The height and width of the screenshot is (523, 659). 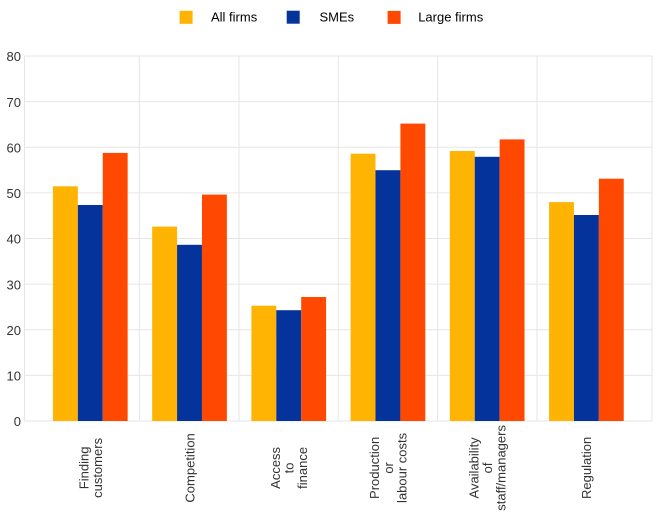 What do you see at coordinates (17, 421) in the screenshot?
I see `svg-text: 0` at bounding box center [17, 421].